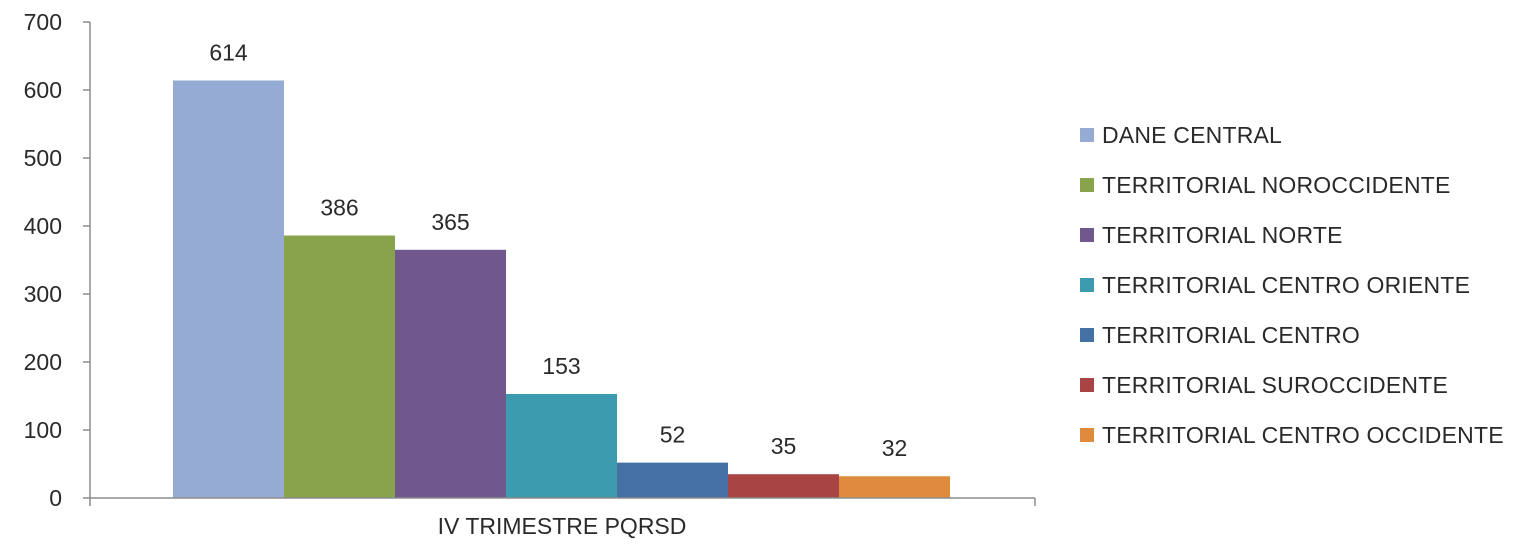 This screenshot has height=546, width=1528. Describe the element at coordinates (561, 366) in the screenshot. I see `bar-value-label: 153` at that location.